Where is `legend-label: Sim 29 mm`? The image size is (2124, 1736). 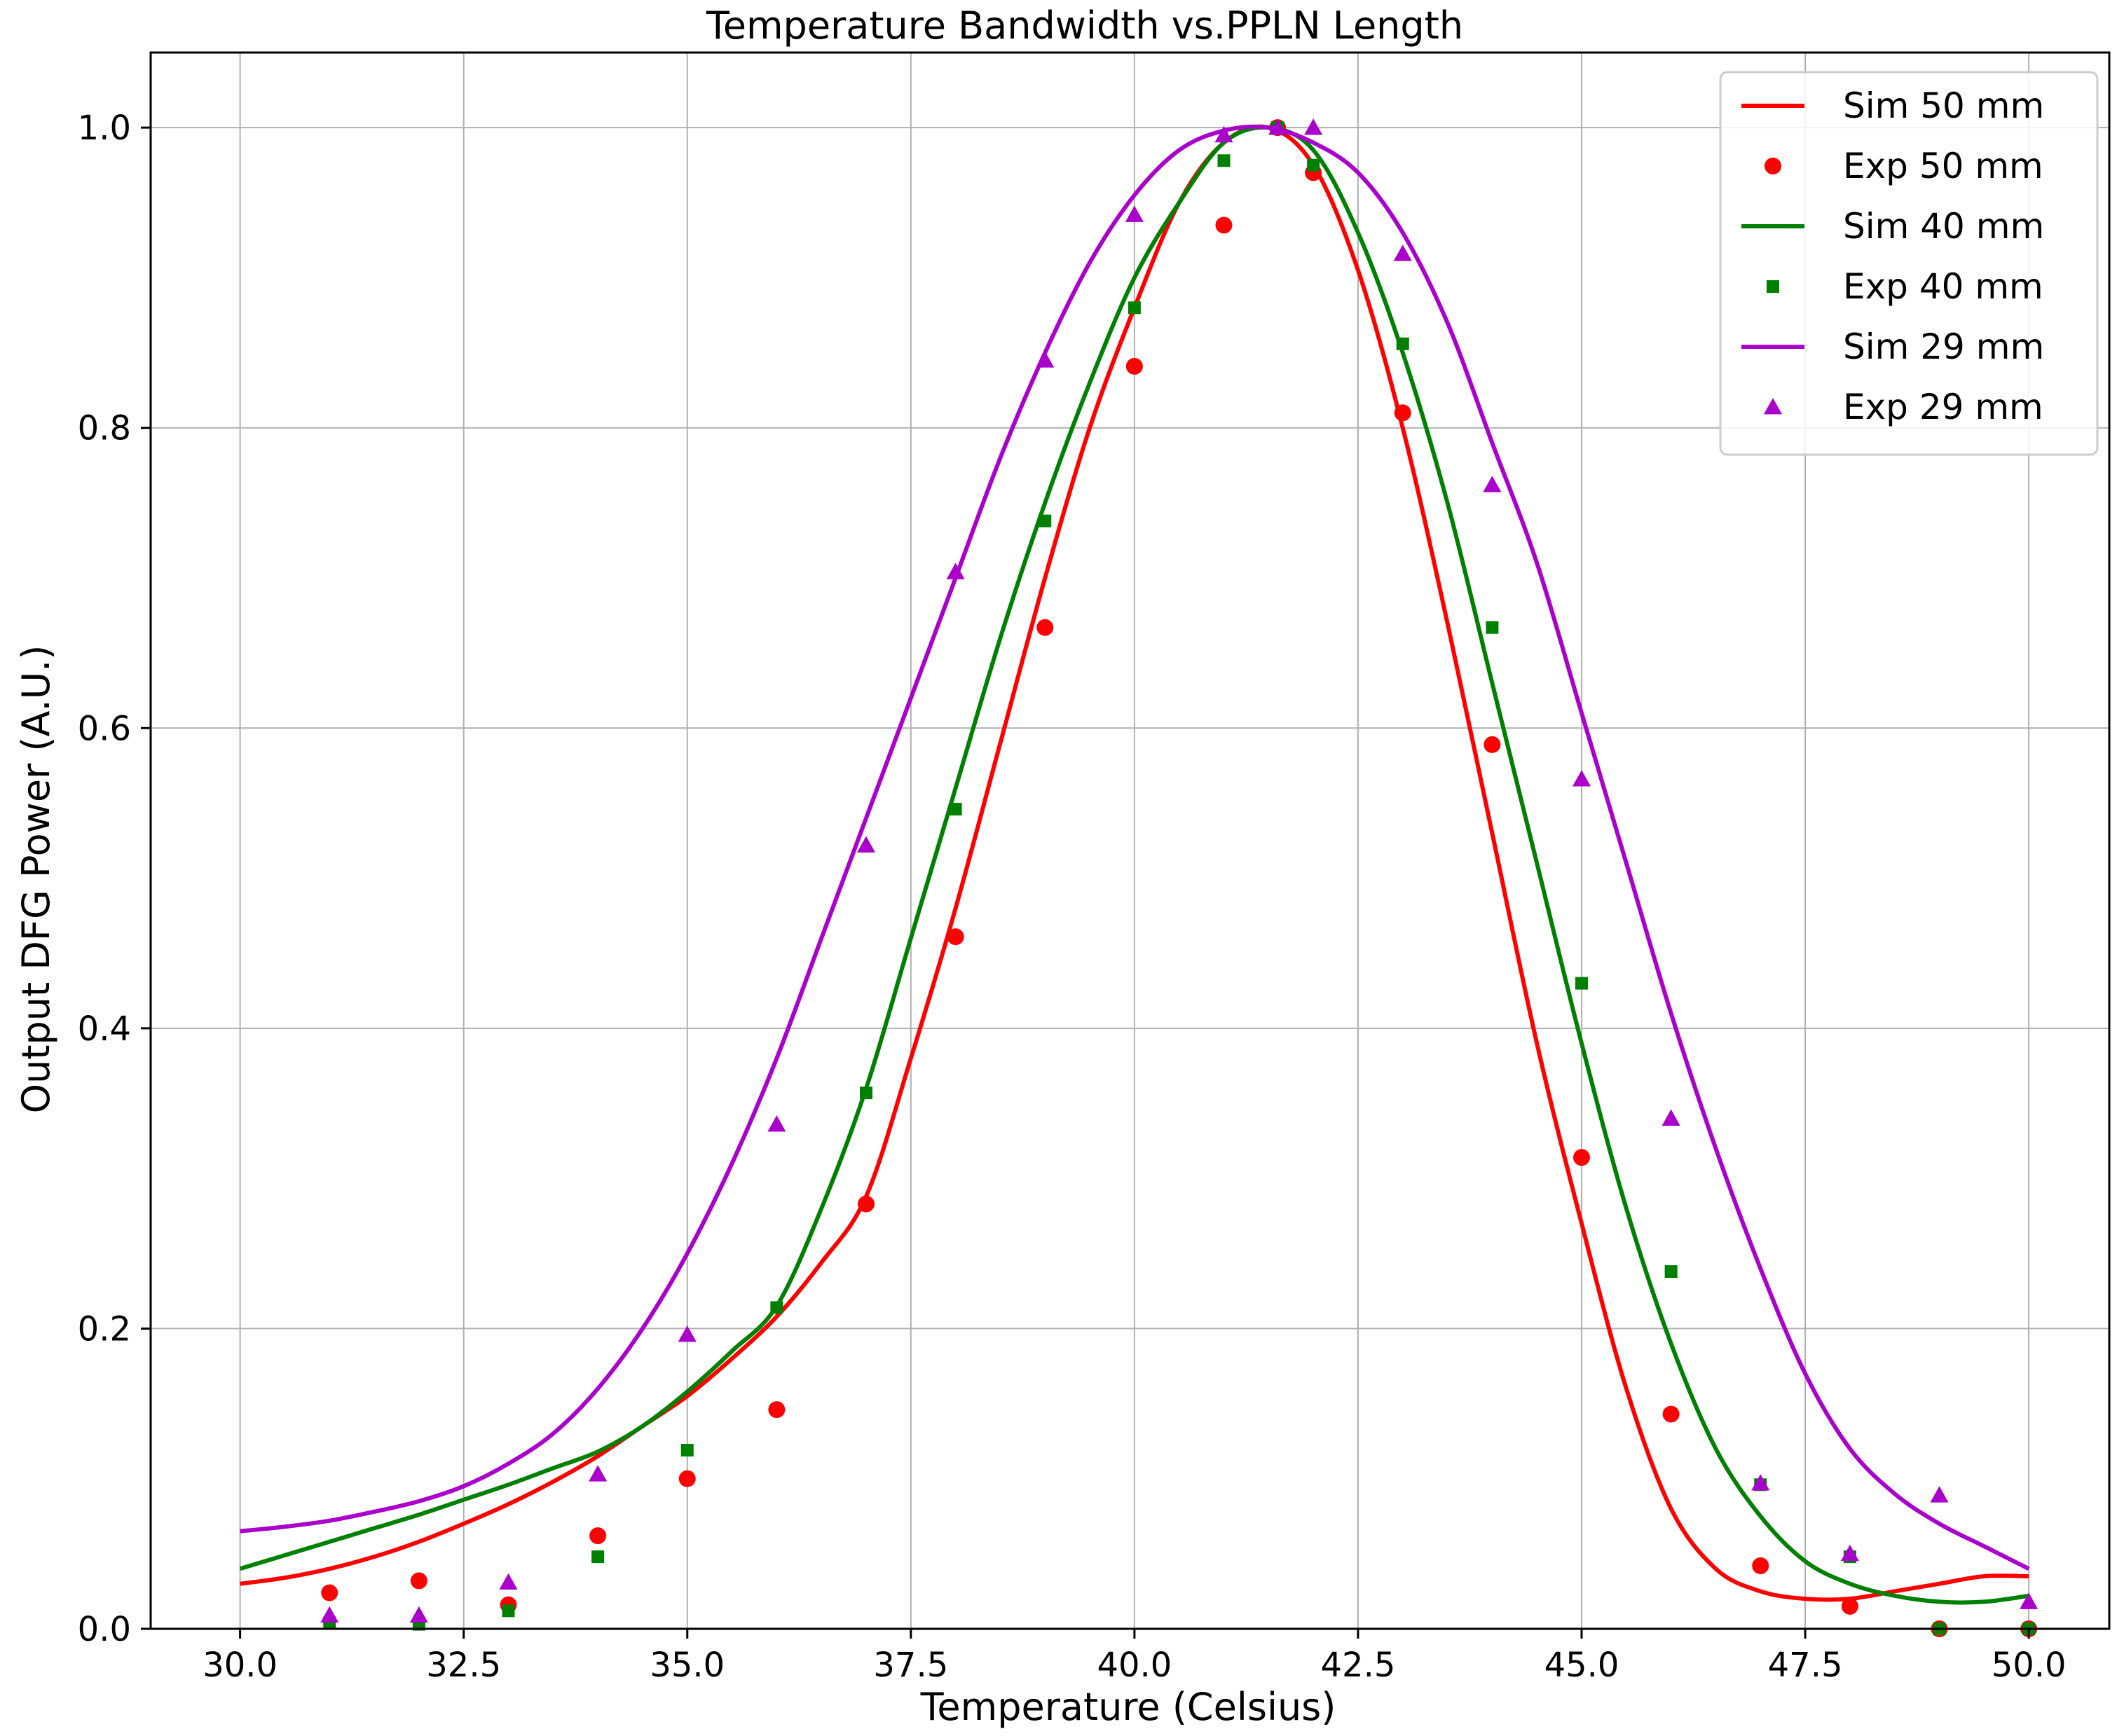
legend-label: Sim 29 mm is located at coordinates (1944, 346).